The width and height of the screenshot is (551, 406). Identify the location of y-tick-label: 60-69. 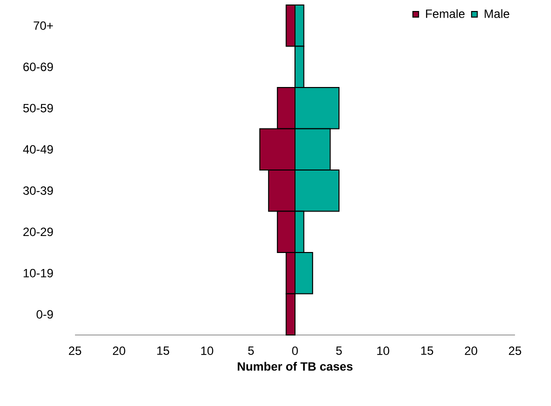
(38, 67).